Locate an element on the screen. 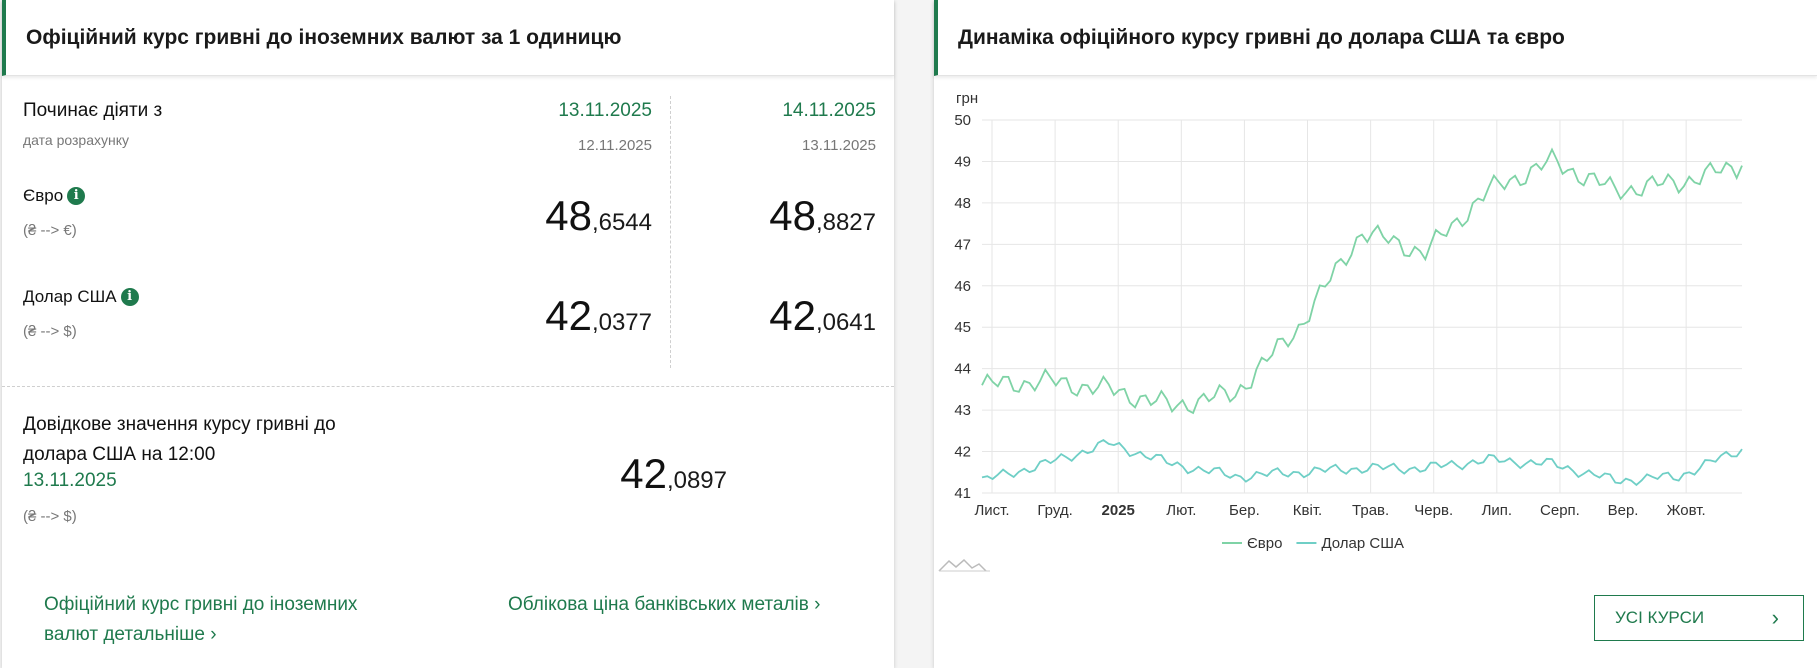  x-tick-label: Квіт. is located at coordinates (1307, 510).